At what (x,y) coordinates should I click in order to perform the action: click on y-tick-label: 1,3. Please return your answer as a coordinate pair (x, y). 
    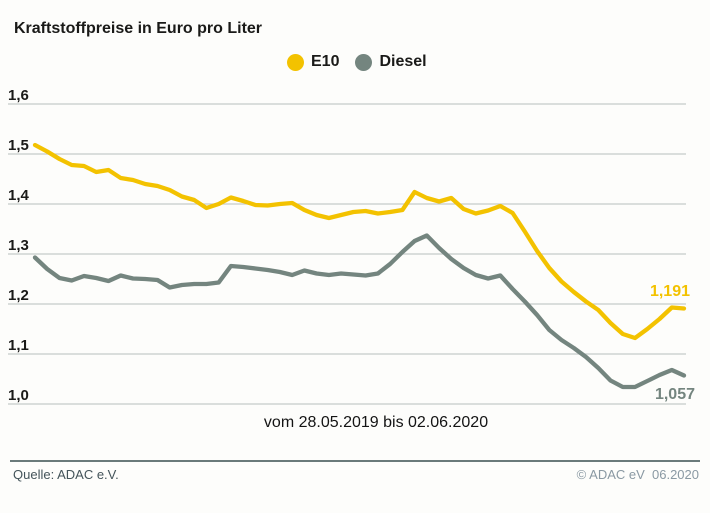
    Looking at the image, I should click on (18, 245).